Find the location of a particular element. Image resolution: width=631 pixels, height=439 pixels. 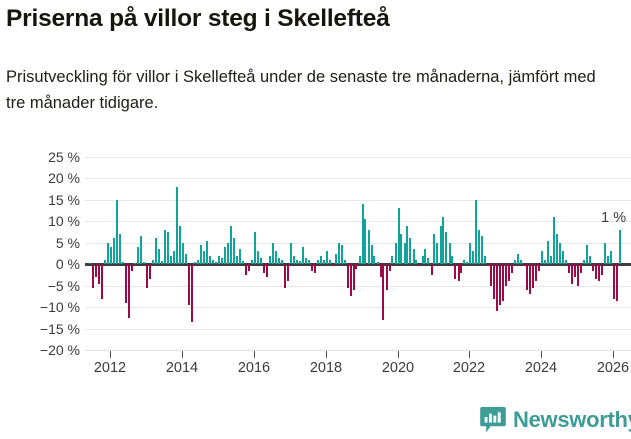

y-axis-tick: −10 % is located at coordinates (40, 307).